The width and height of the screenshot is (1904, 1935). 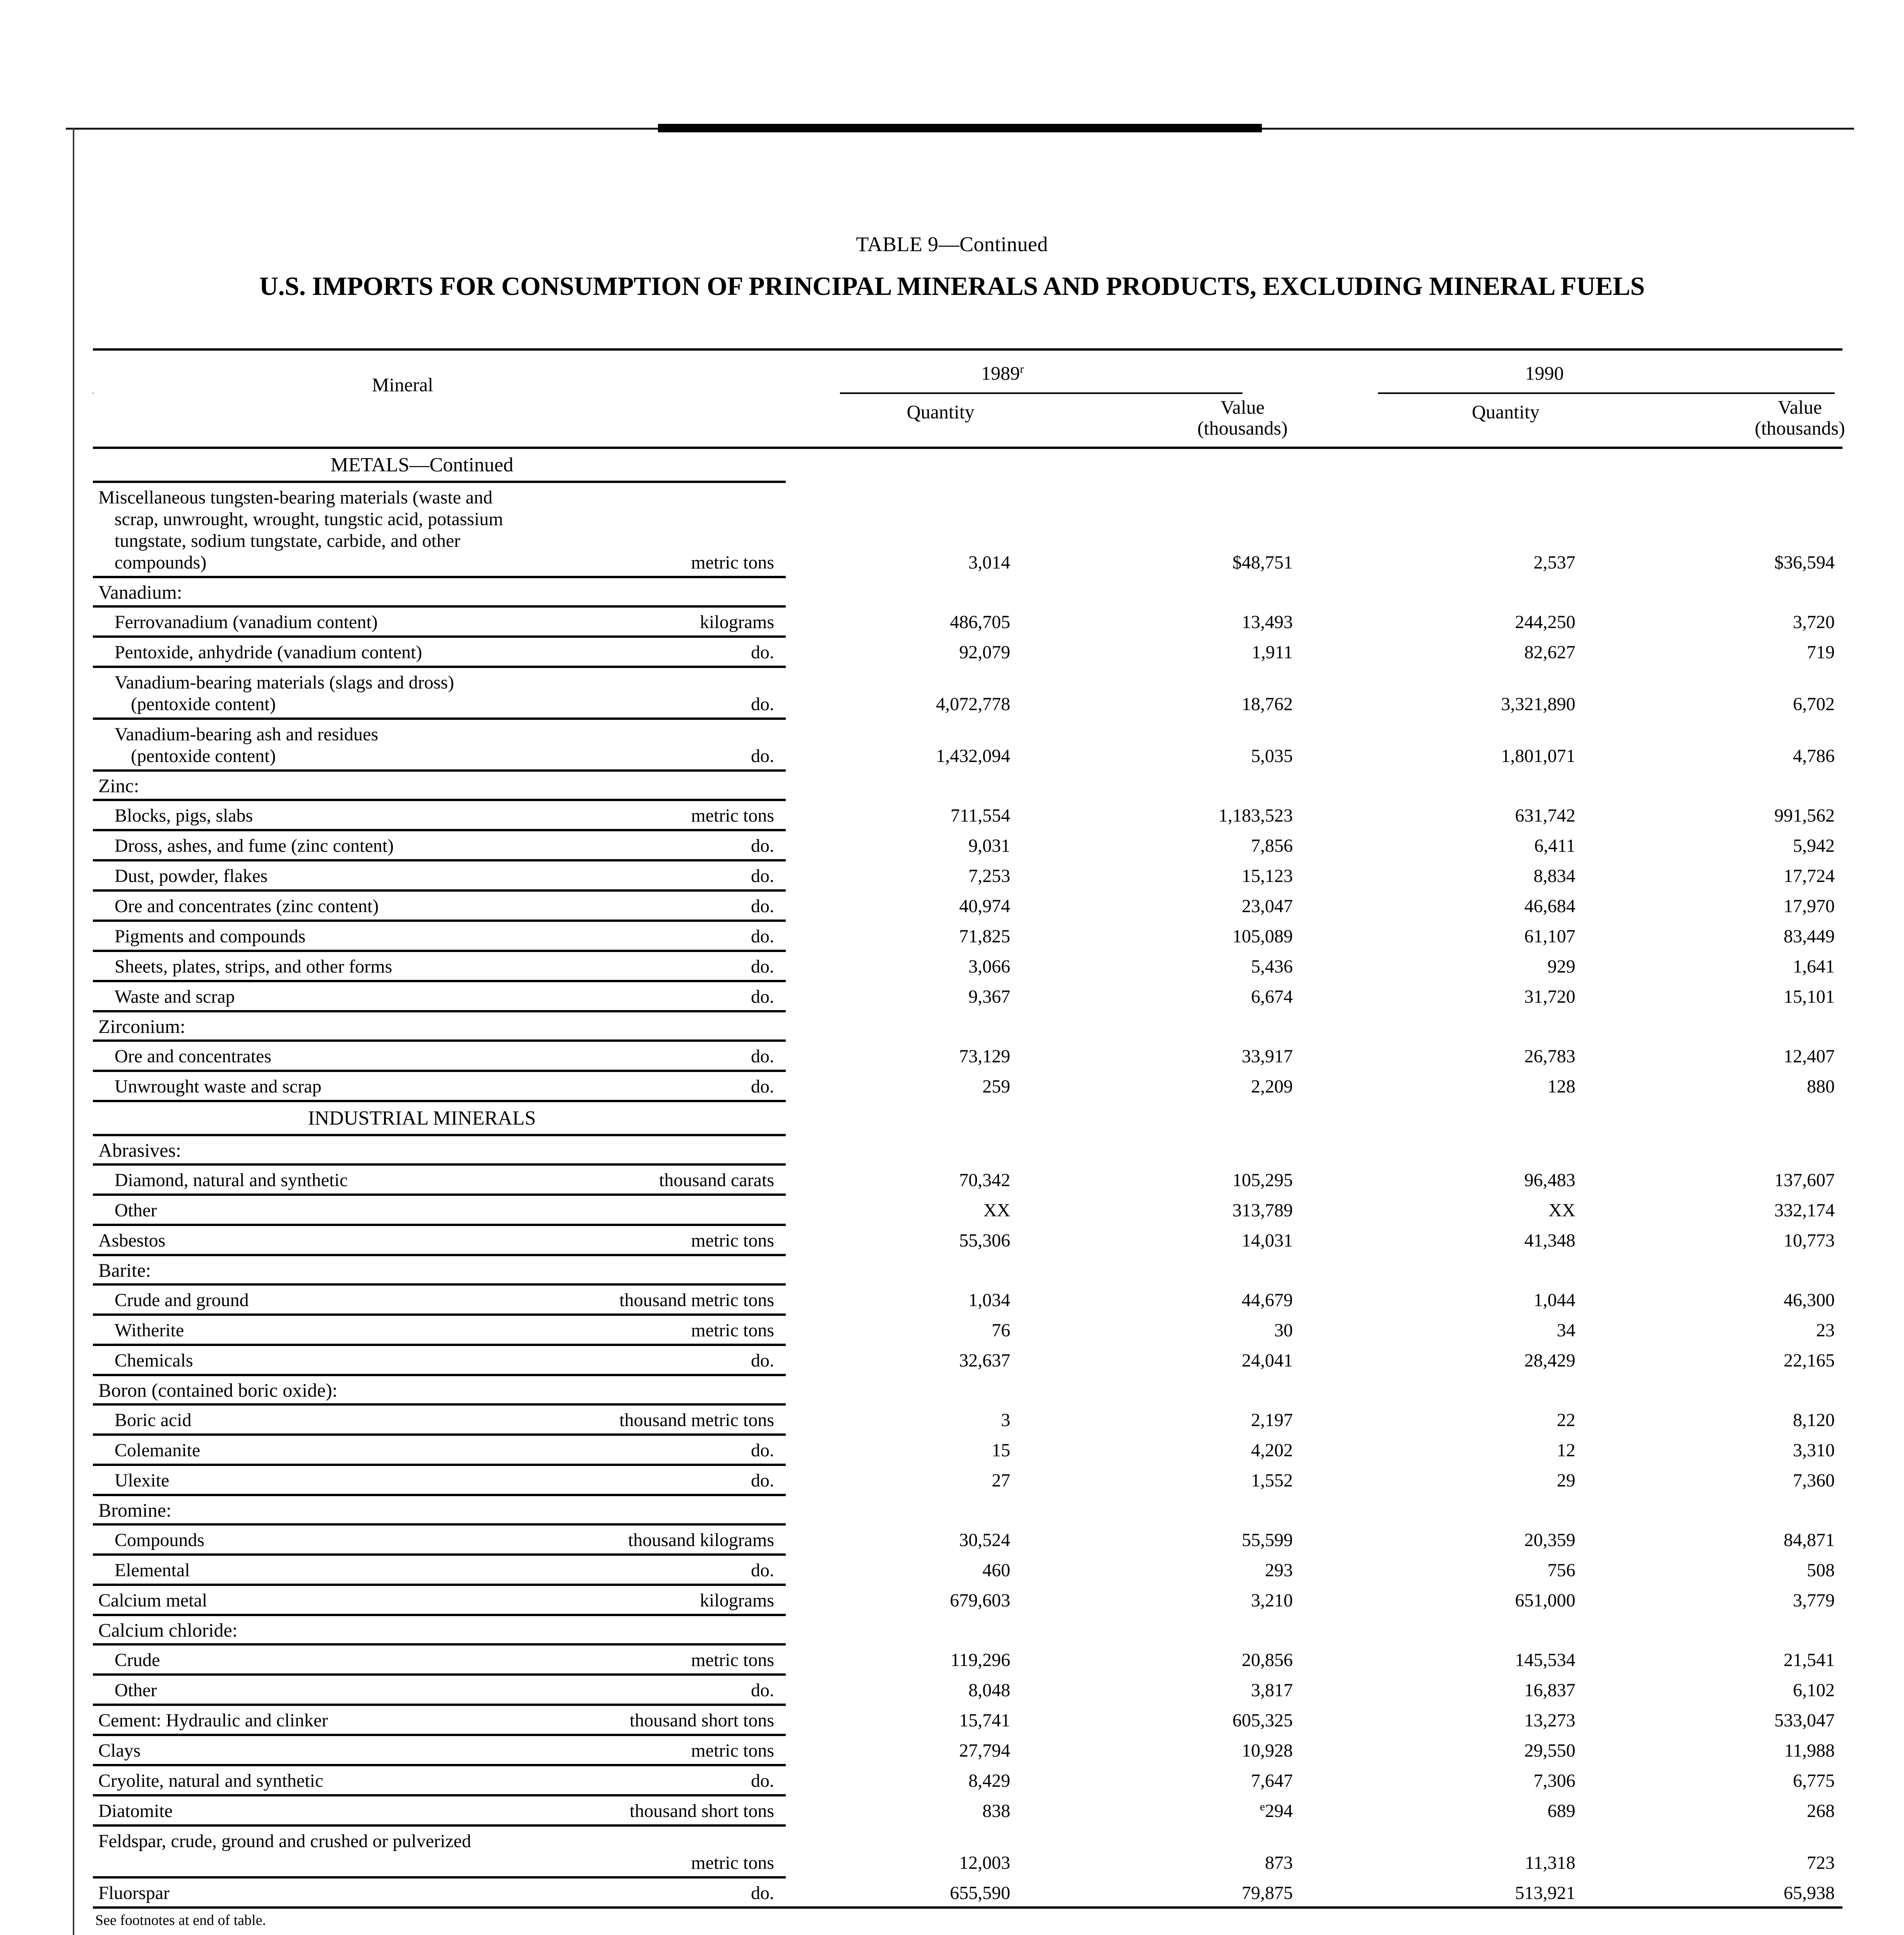 What do you see at coordinates (154, 1360) in the screenshot?
I see `mineral-name: Chemicals` at bounding box center [154, 1360].